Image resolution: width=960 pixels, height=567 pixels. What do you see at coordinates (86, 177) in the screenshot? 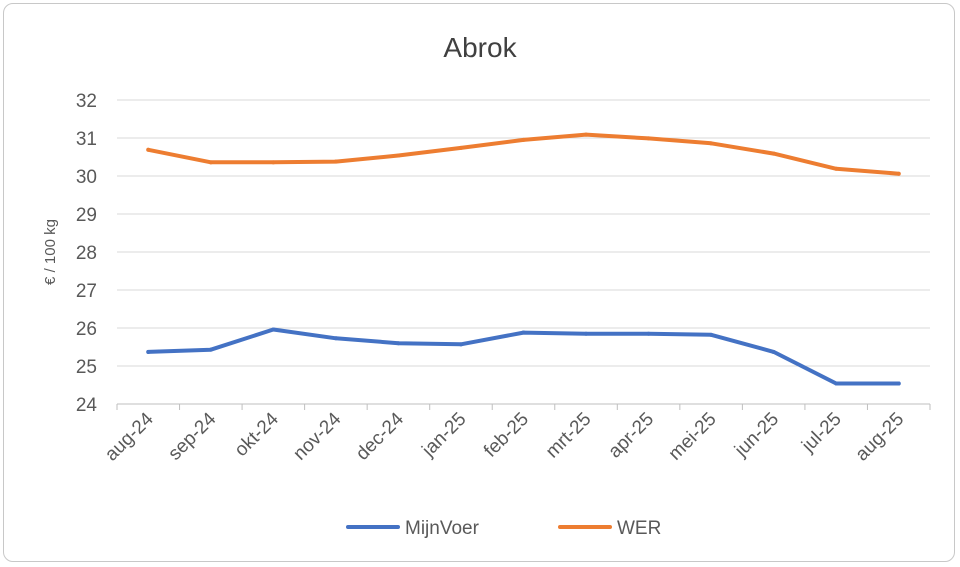
I see `y-tick-label: 30` at bounding box center [86, 177].